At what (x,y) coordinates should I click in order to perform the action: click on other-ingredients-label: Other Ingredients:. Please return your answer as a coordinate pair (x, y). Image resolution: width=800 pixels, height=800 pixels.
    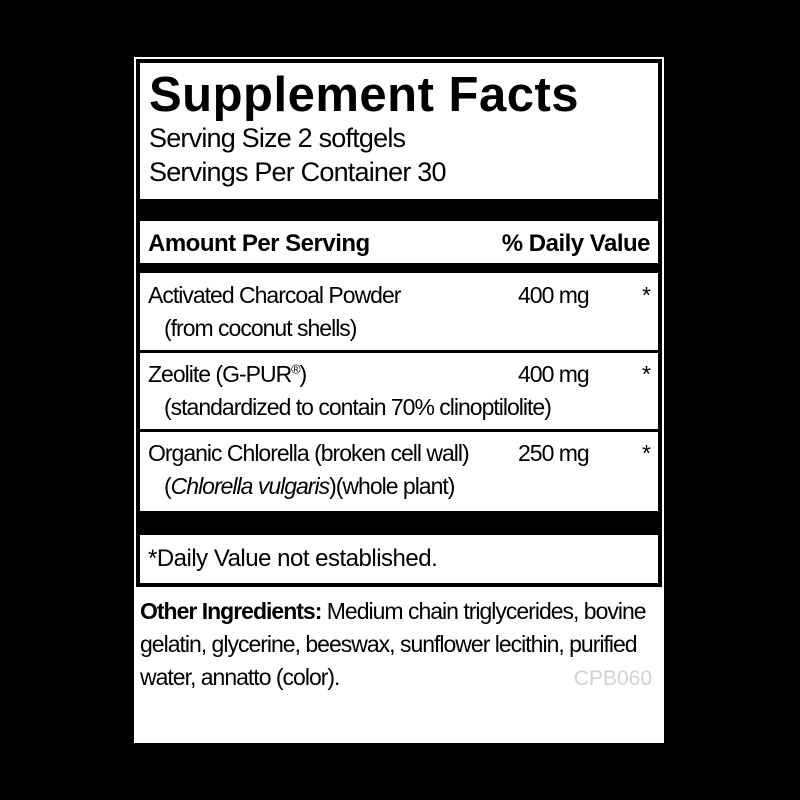
    Looking at the image, I should click on (231, 611).